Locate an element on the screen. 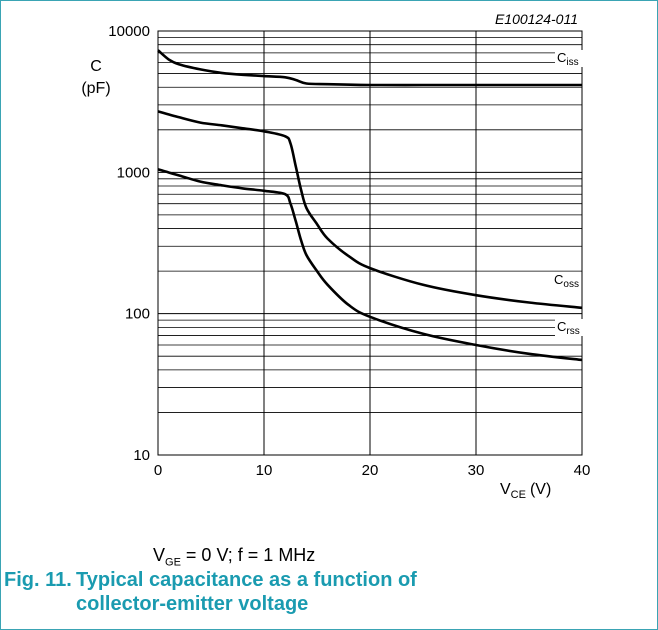  caption-line-2: collector-emitter voltage is located at coordinates (192, 604).